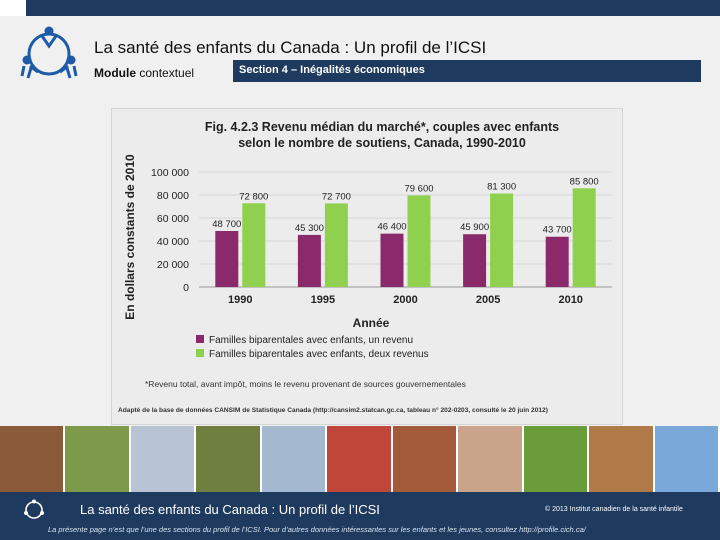 This screenshot has width=720, height=540. What do you see at coordinates (115, 73) in the screenshot?
I see `module-label-bold: Module` at bounding box center [115, 73].